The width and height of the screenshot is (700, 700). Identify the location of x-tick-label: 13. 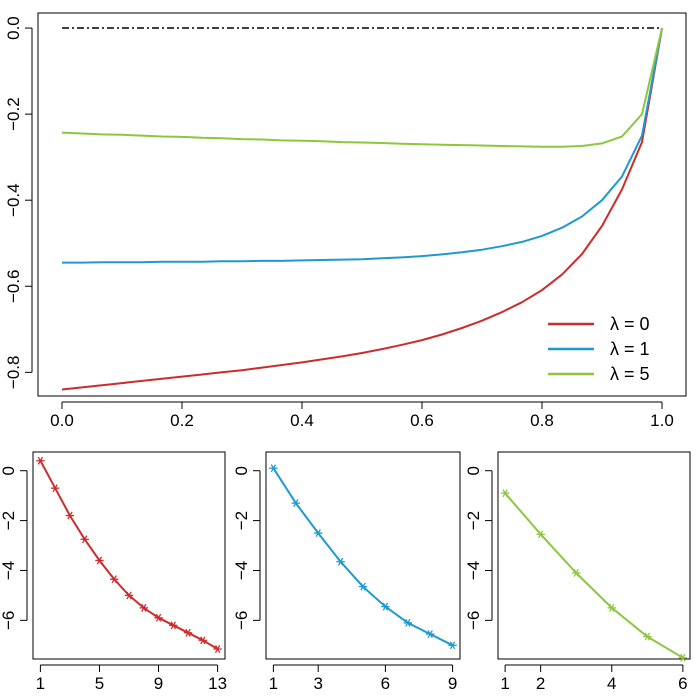
(217, 683).